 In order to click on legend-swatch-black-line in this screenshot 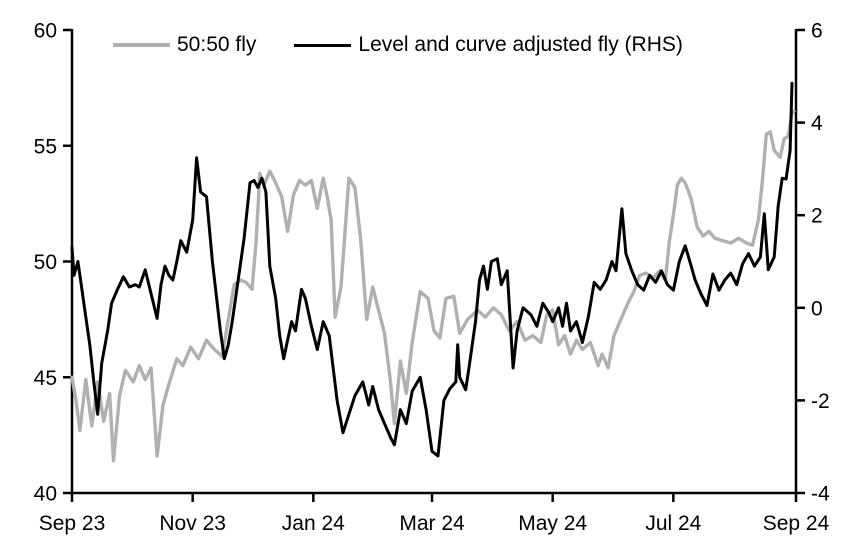, I will do `click(323, 45)`.